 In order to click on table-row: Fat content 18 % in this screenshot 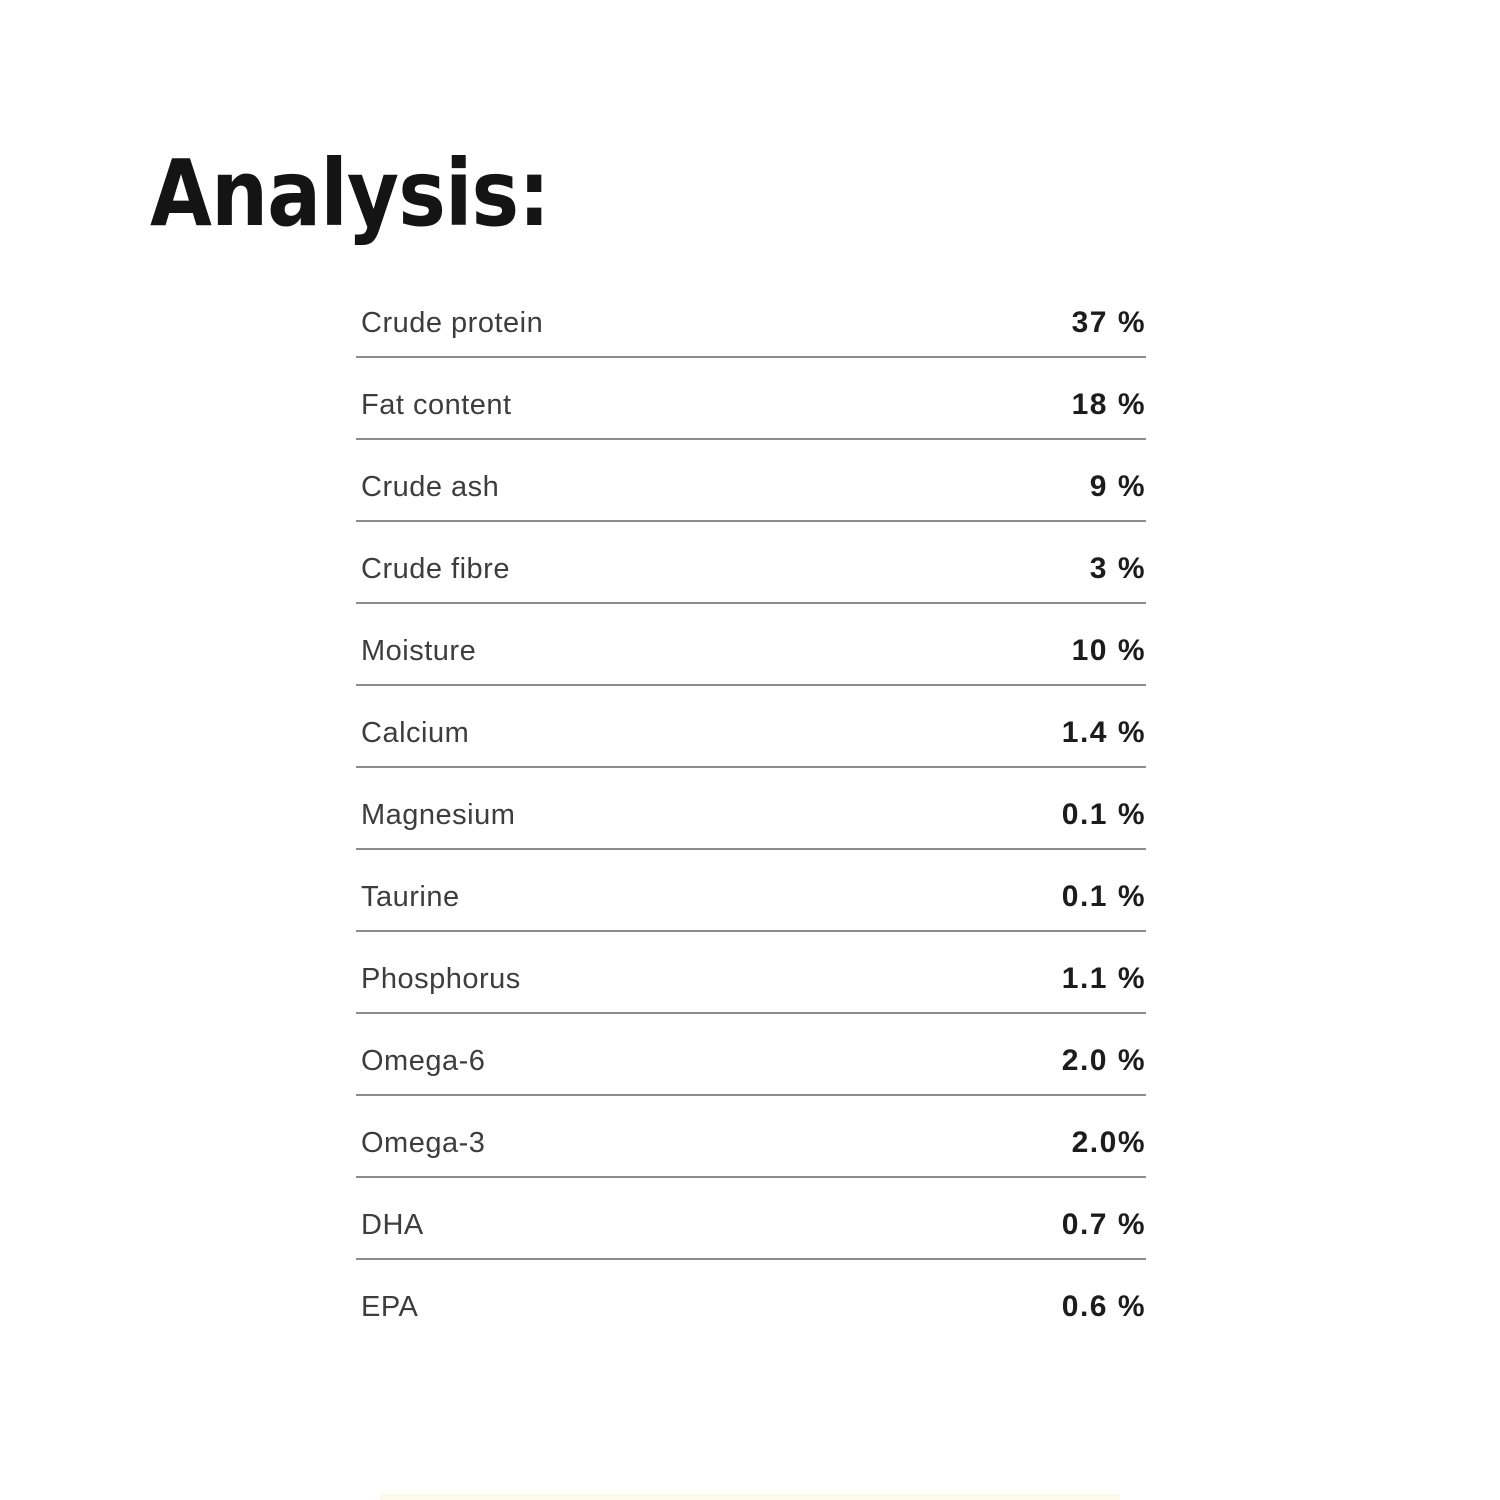, I will do `click(751, 399)`.